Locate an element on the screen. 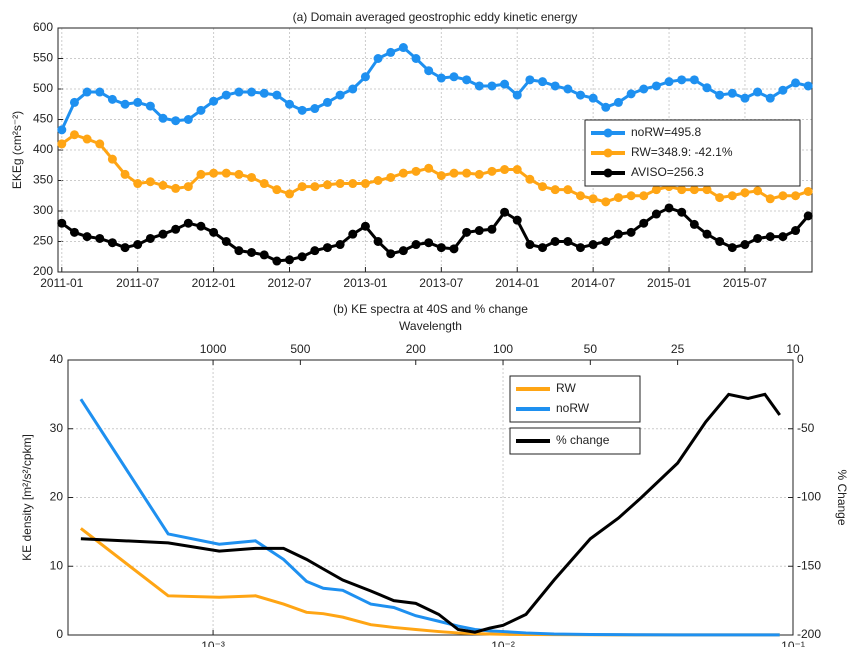 Image resolution: width=860 pixels, height=647 pixels. y-tick-label: 0 is located at coordinates (59, 634).